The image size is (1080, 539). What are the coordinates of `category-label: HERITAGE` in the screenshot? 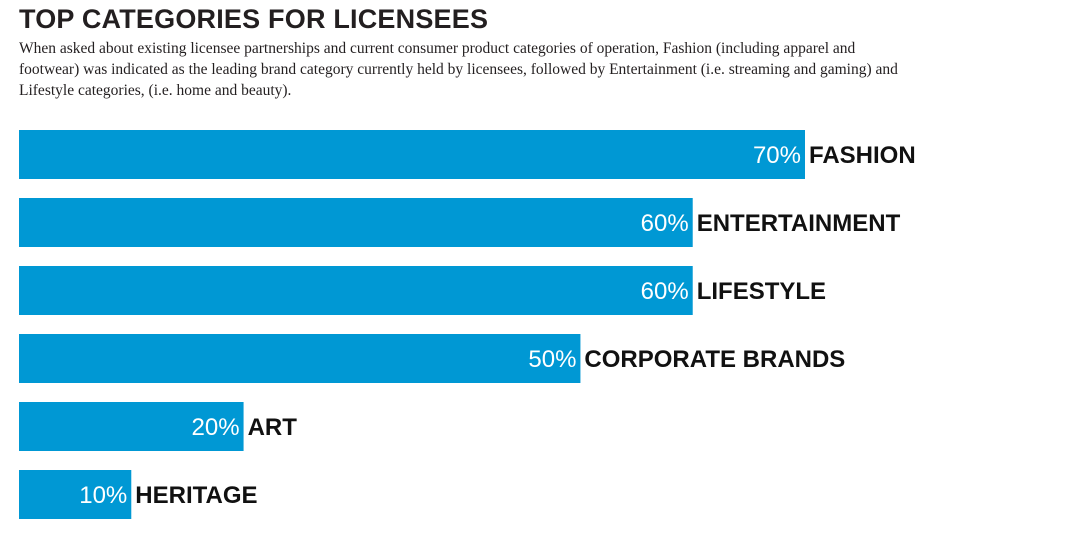 It's located at (196, 495).